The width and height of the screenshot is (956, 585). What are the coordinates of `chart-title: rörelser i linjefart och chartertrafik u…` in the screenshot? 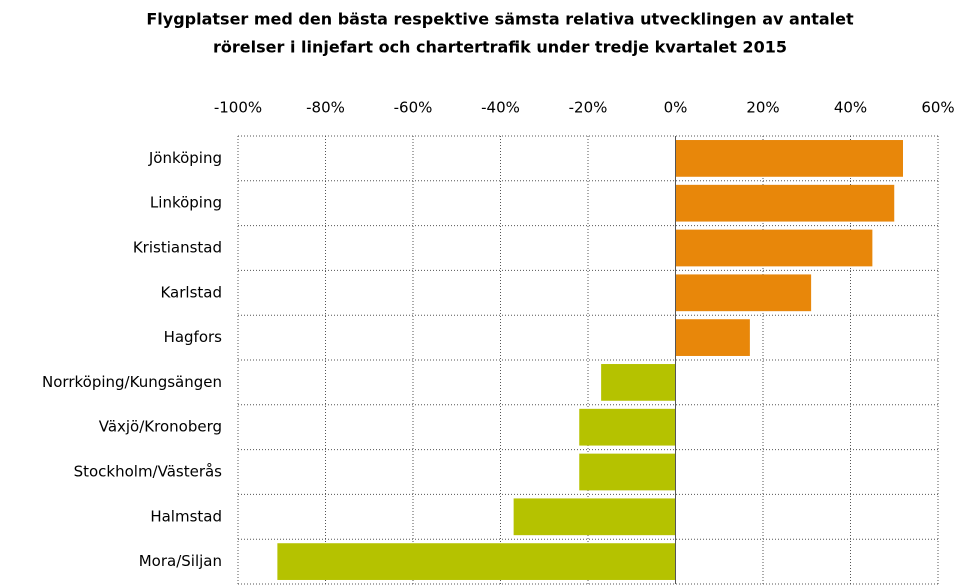 It's located at (500, 47).